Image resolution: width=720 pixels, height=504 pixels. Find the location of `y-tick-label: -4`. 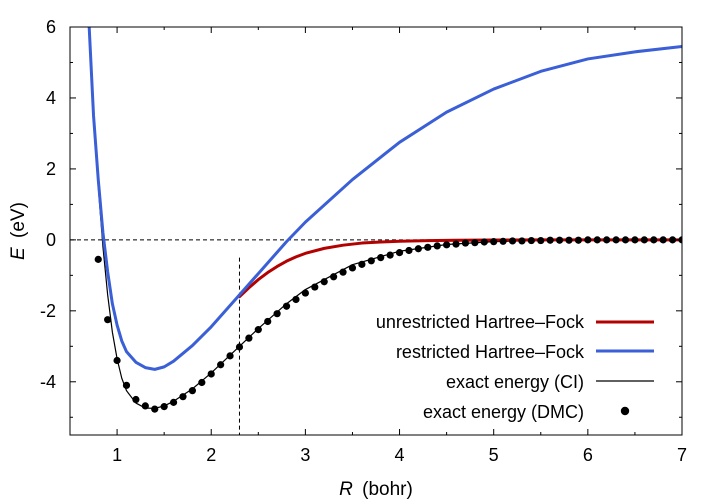

y-tick-label: -4 is located at coordinates (48, 382).